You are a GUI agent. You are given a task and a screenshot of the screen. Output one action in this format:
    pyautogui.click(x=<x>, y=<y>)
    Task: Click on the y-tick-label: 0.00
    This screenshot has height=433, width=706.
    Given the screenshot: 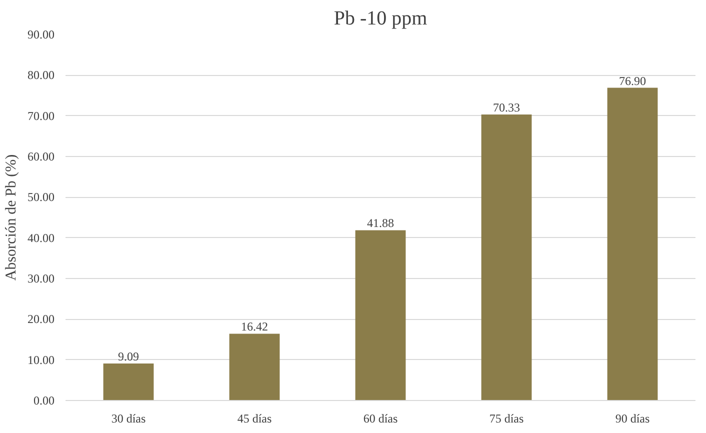 What is the action you would take?
    pyautogui.click(x=44, y=401)
    